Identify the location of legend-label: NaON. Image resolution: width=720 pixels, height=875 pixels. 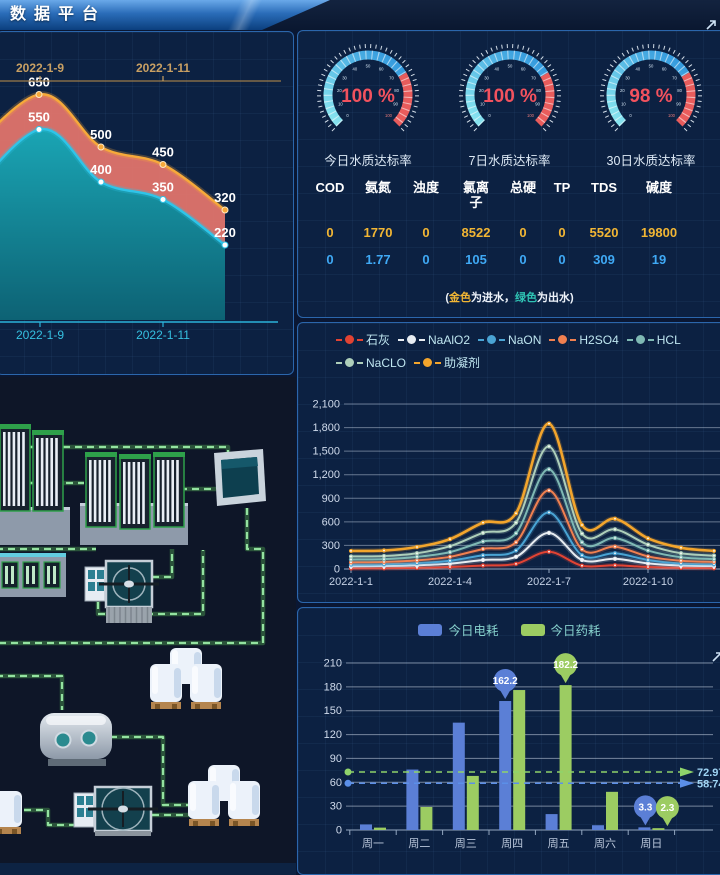
(525, 339).